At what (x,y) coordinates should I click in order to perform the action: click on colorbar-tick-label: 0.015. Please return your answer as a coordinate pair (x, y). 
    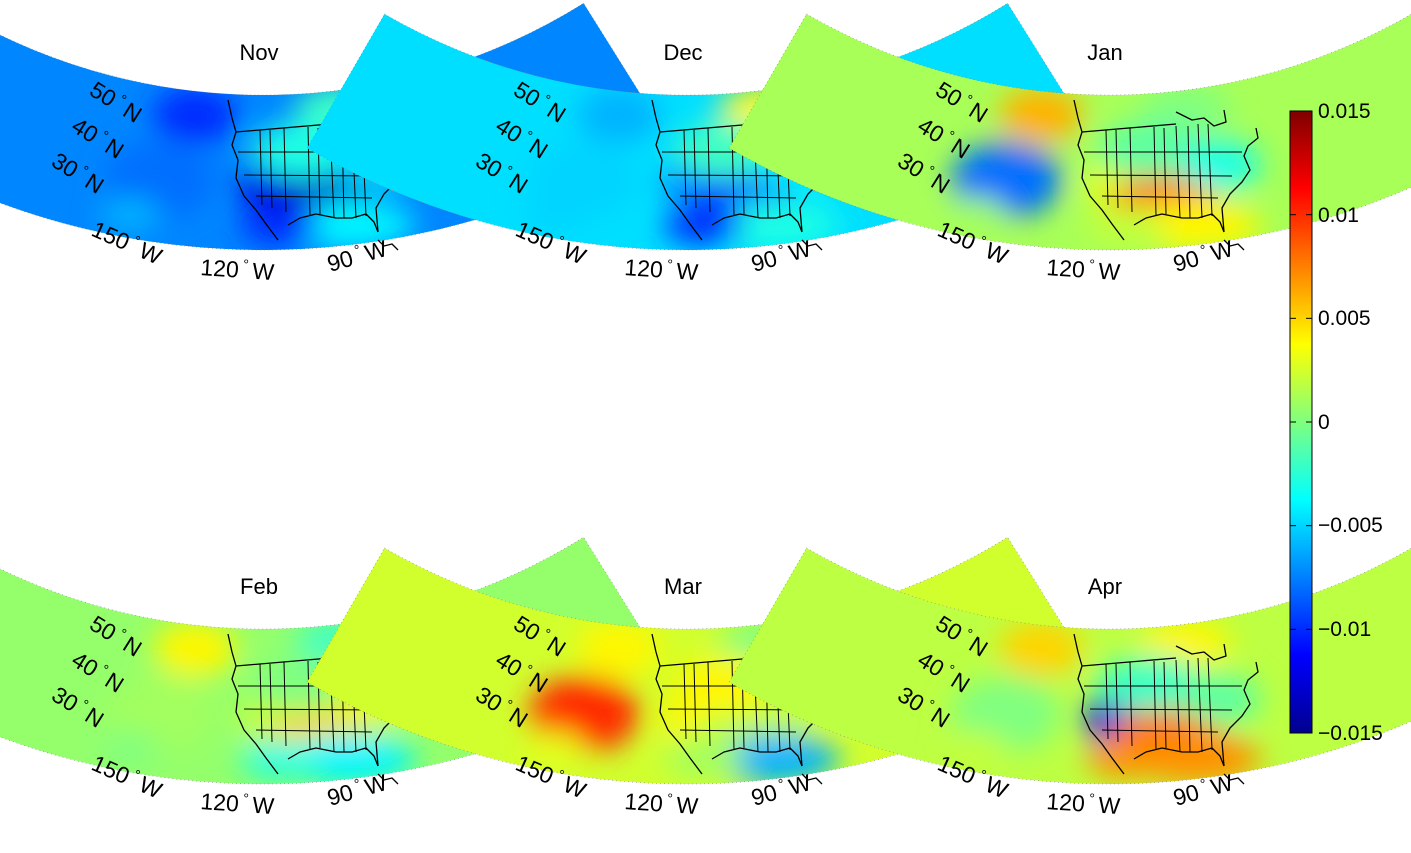
    Looking at the image, I should click on (1344, 111).